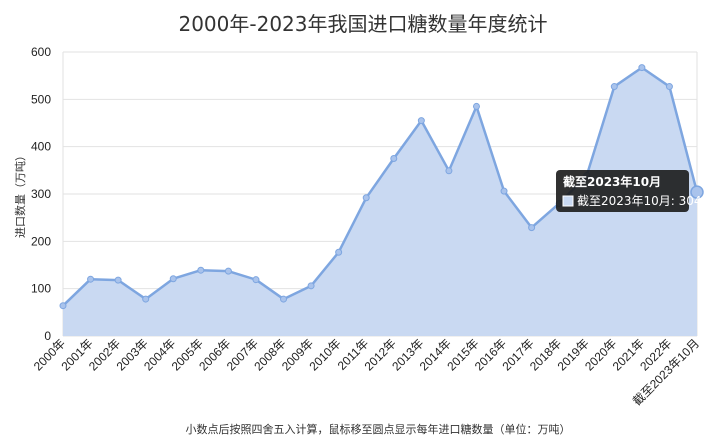 The width and height of the screenshot is (726, 445). What do you see at coordinates (41, 147) in the screenshot?
I see `y-tick-label: 400` at bounding box center [41, 147].